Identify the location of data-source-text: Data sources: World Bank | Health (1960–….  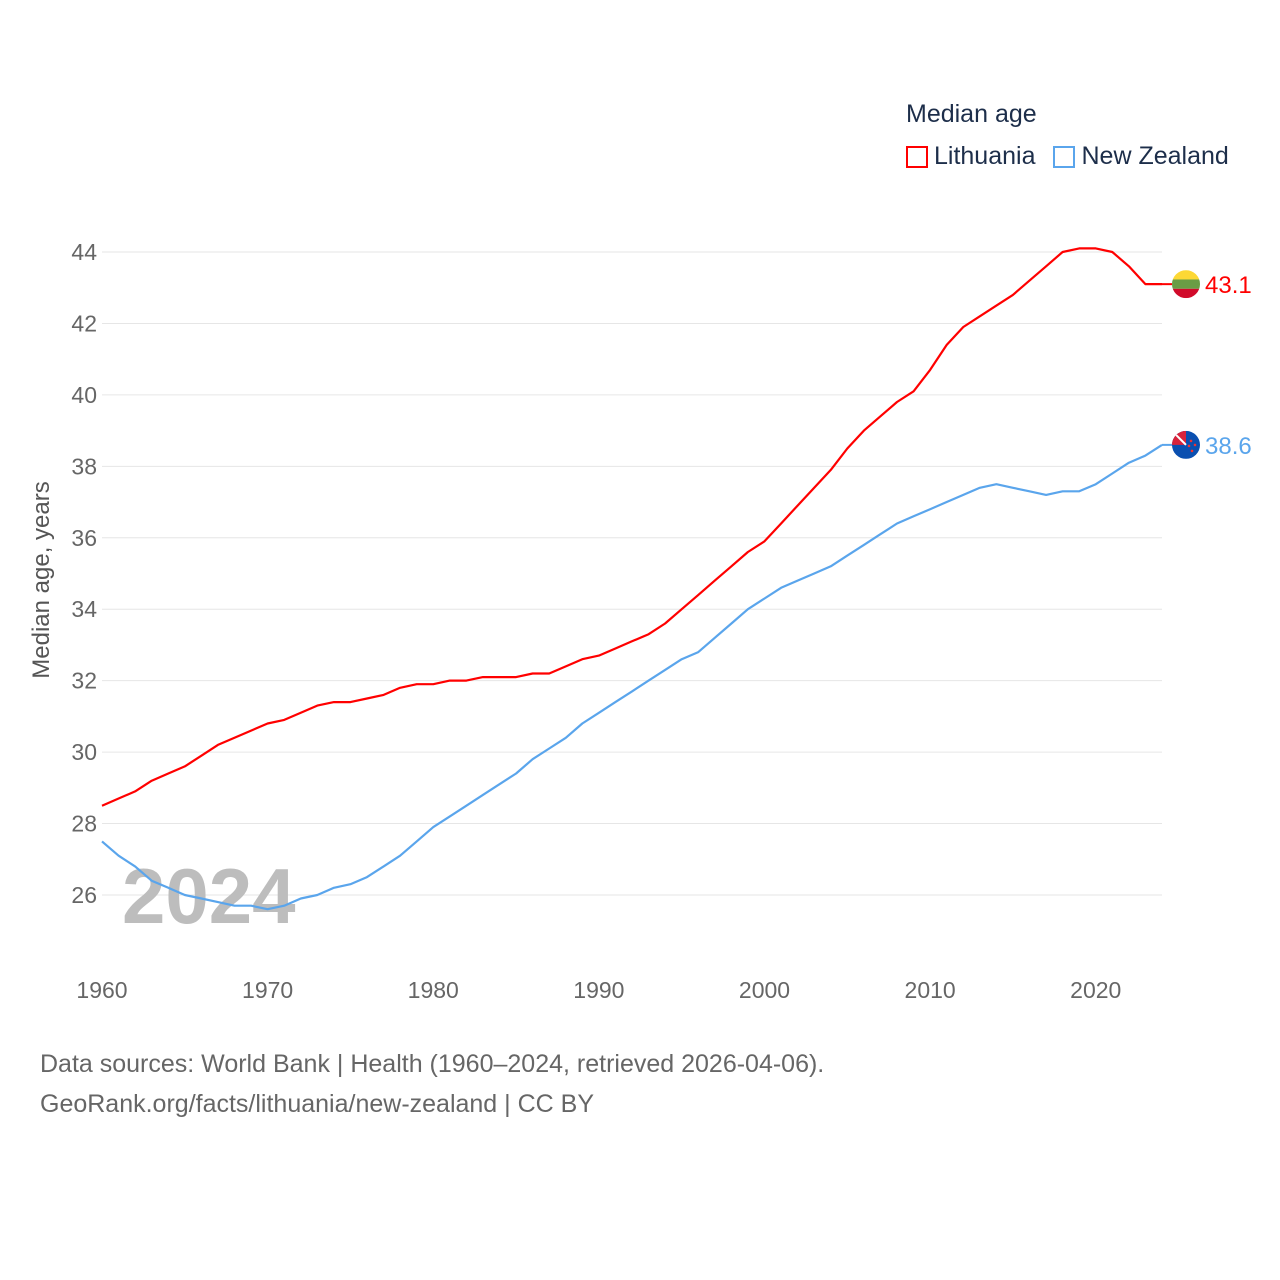
(432, 1064).